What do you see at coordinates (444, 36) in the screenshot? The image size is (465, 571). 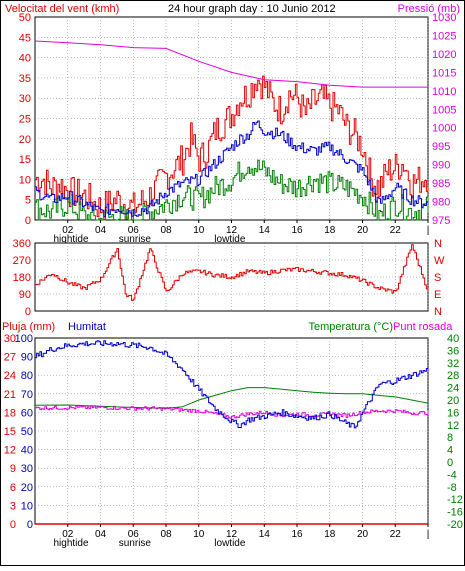 I see `pressure-ytick-label: 1025` at bounding box center [444, 36].